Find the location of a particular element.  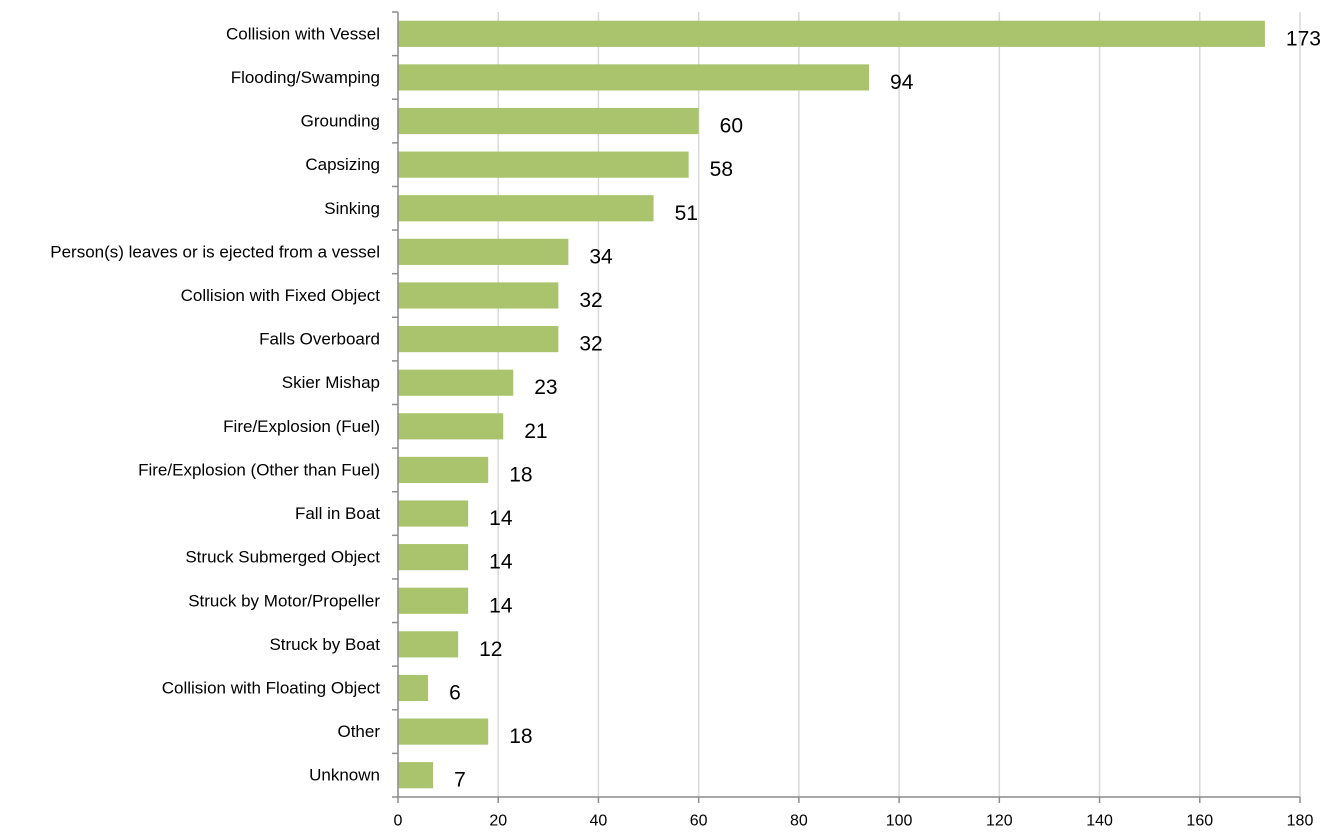

category-label: Fire/Explosion (Other than Fuel) is located at coordinates (259, 469).